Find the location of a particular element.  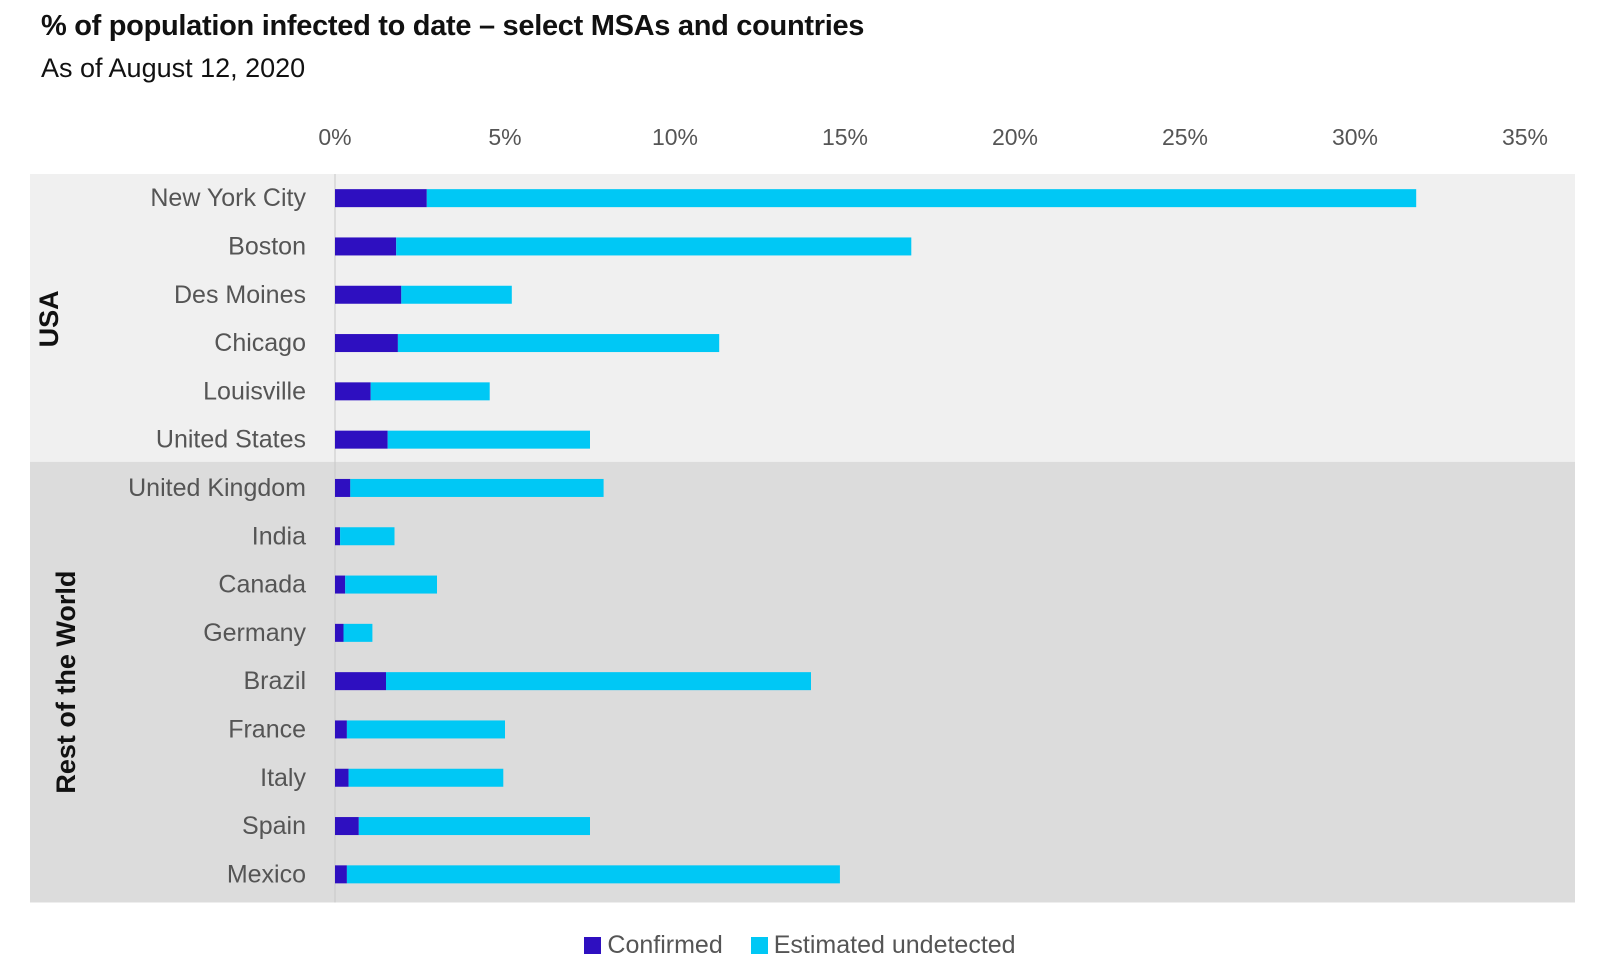

legend-swatch-undetected is located at coordinates (759, 945).